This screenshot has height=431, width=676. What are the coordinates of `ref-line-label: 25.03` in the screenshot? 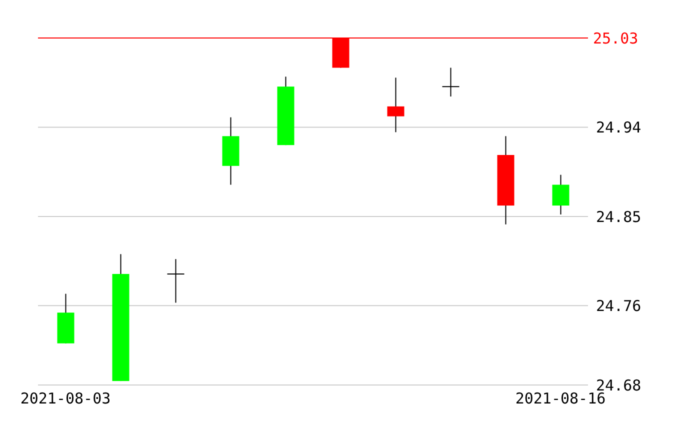 It's located at (615, 38).